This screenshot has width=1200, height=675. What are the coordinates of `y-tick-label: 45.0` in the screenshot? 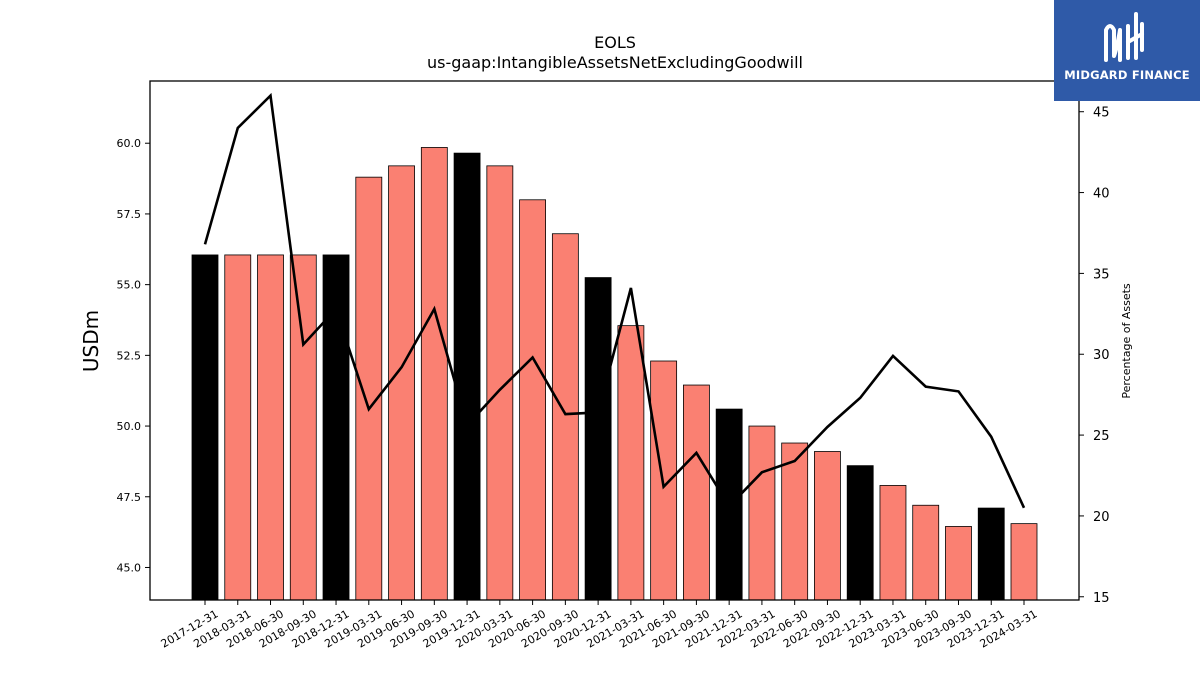 It's located at (129, 567).